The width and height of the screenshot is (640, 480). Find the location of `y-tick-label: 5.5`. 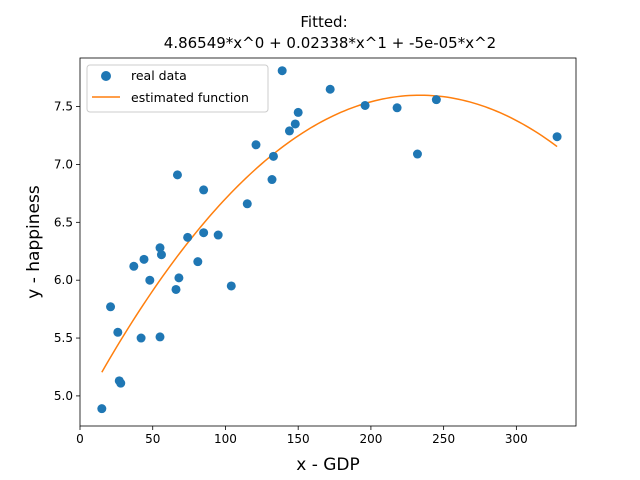

y-tick-label: 5.5 is located at coordinates (63, 338).